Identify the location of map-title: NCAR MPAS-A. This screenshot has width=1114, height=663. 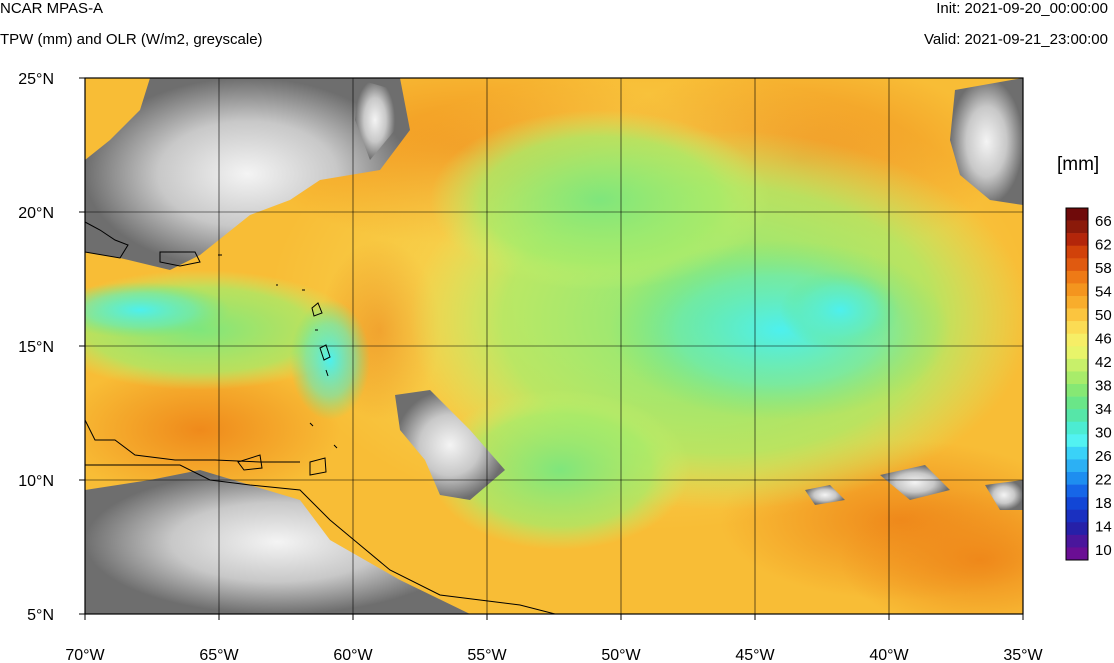
(52, 8).